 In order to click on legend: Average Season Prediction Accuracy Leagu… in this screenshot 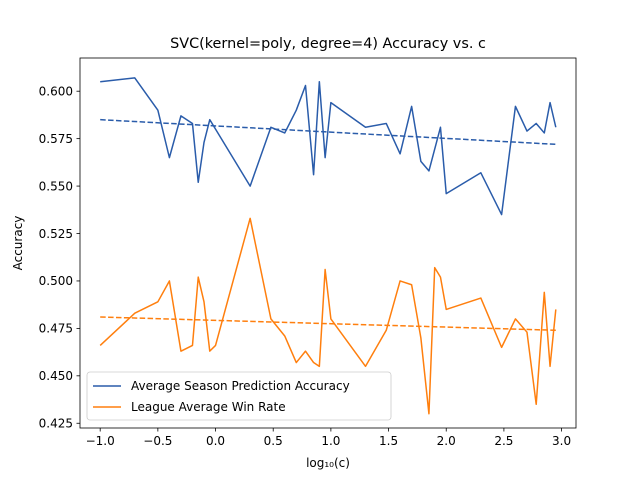, I will do `click(239, 396)`.